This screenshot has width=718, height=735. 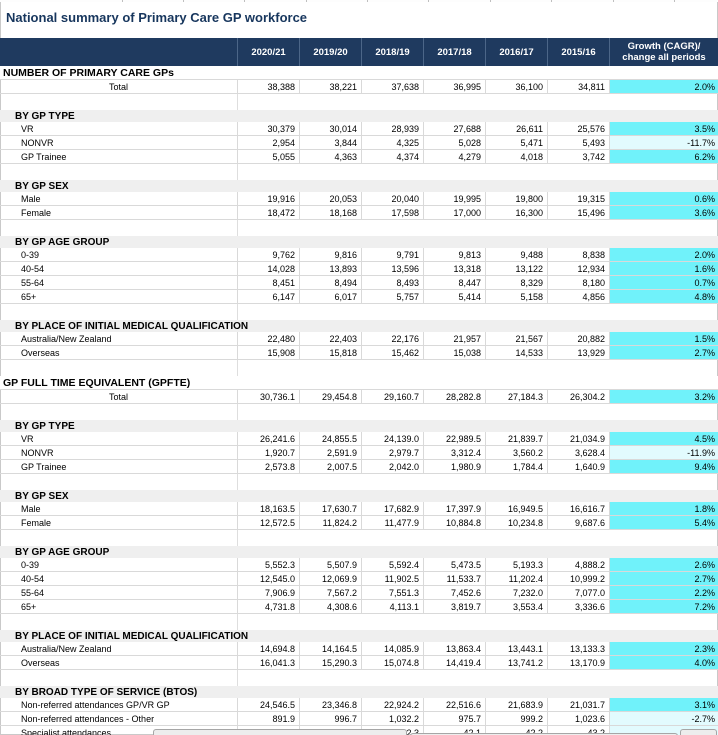 What do you see at coordinates (517, 255) in the screenshot?
I see `value-cell: 9,488` at bounding box center [517, 255].